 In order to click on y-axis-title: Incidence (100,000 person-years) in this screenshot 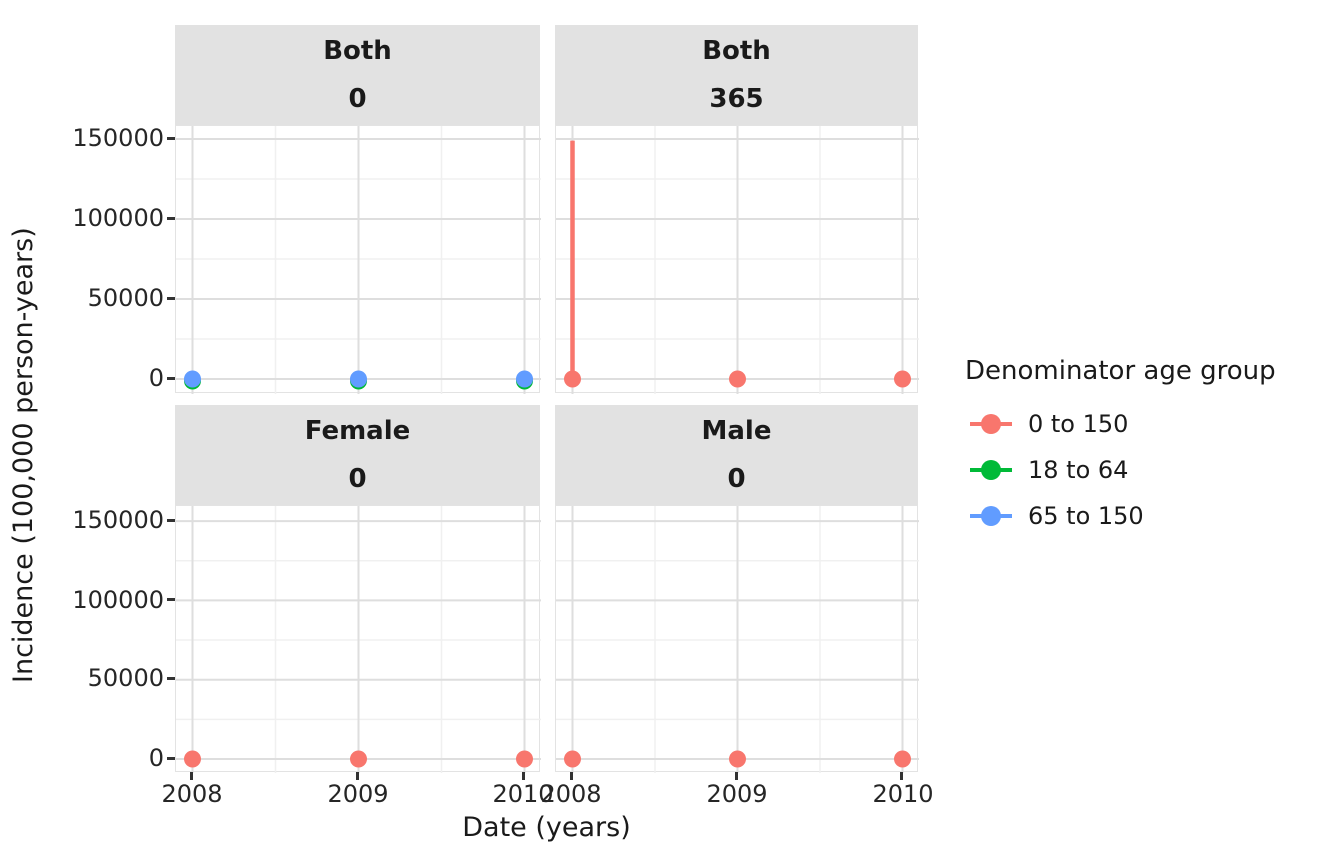, I will do `click(23, 455)`.